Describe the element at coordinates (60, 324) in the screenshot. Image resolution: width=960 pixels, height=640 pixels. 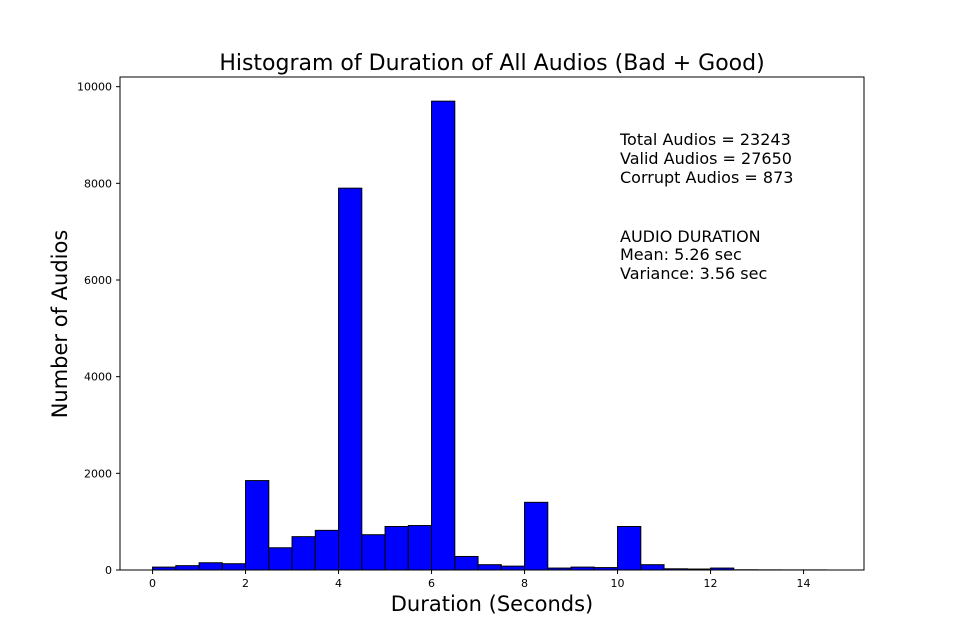
I see `y-axis-label: Number of Audios` at that location.